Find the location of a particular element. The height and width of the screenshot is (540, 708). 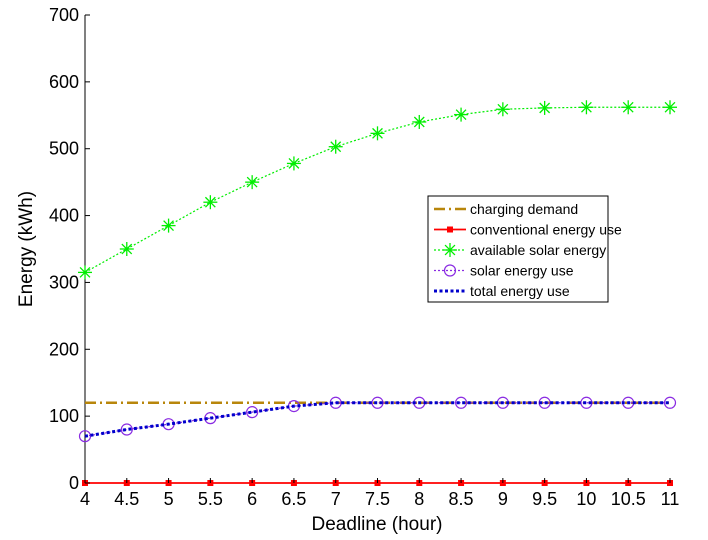

x-tick-label: 9.5 is located at coordinates (544, 499).